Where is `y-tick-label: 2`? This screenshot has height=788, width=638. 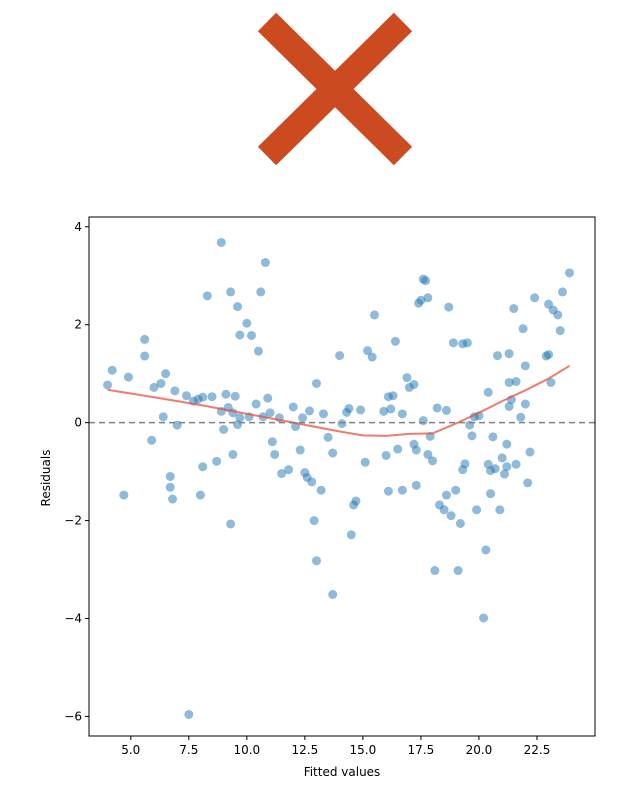 y-tick-label: 2 is located at coordinates (78, 325).